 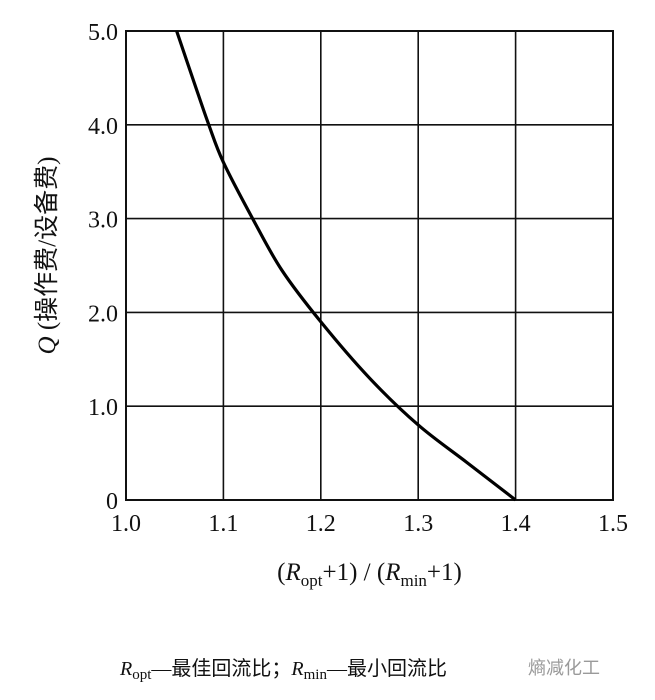 I want to click on x-tick-label: 1.2, so click(x=321, y=524).